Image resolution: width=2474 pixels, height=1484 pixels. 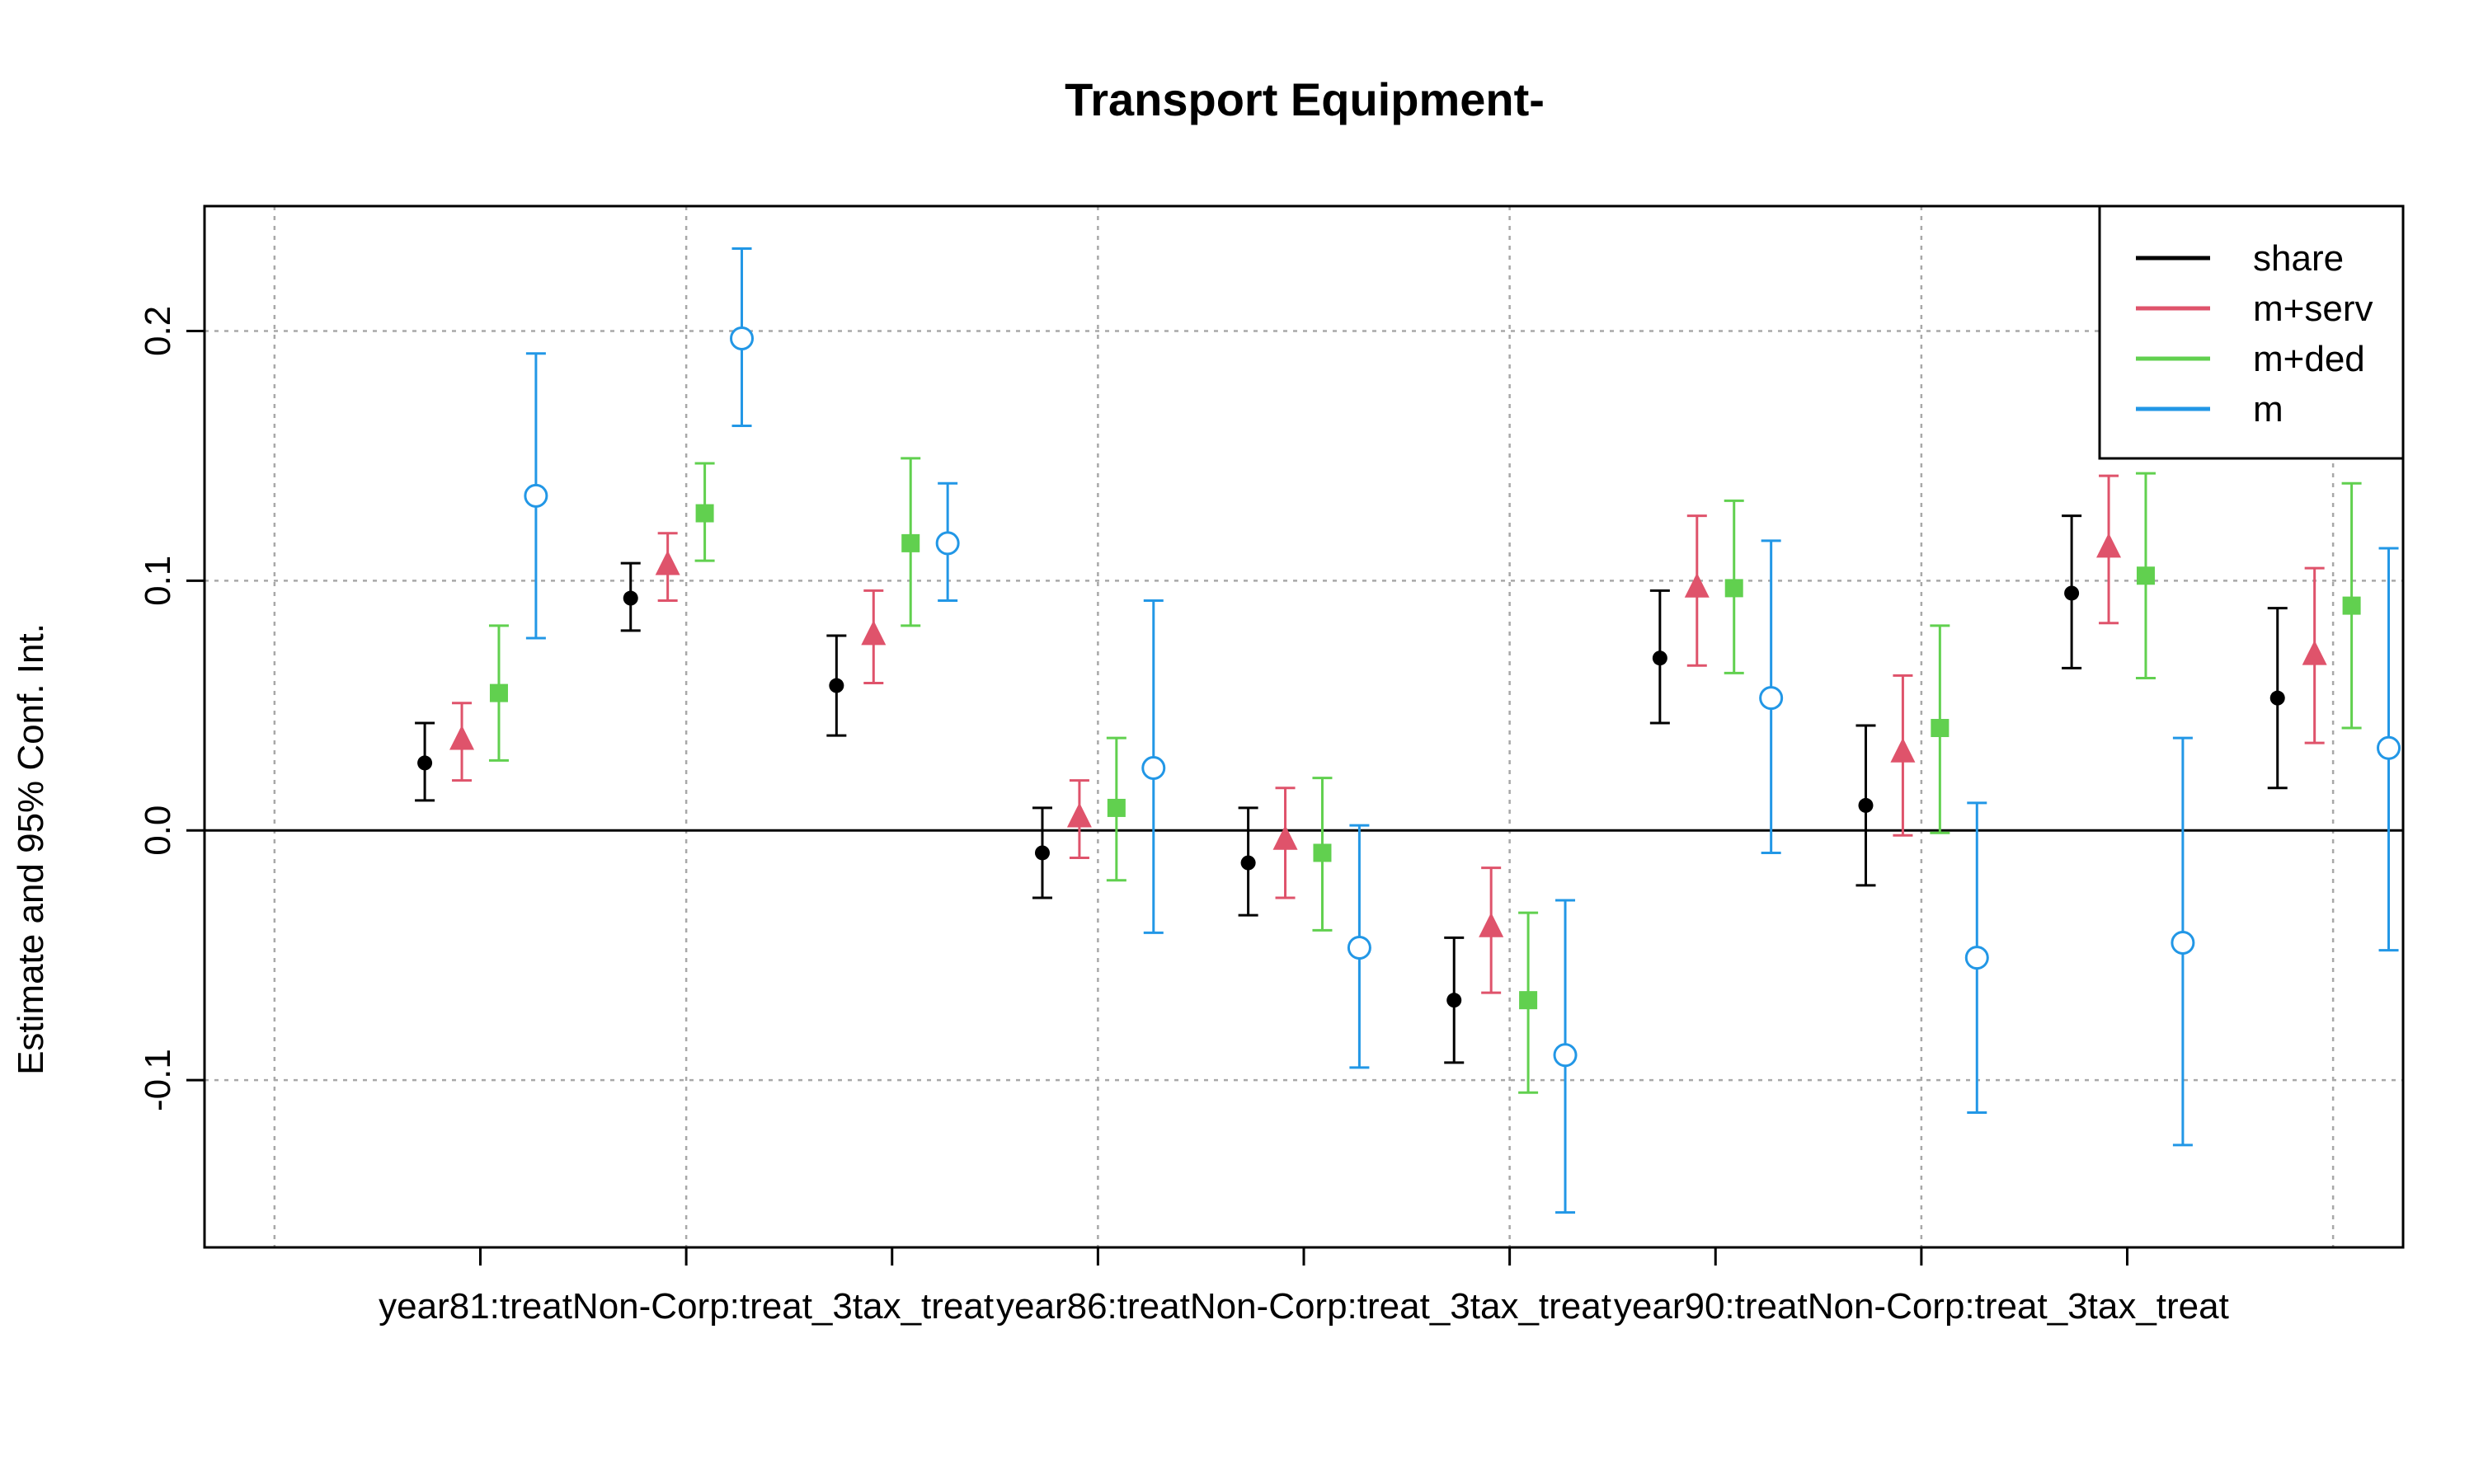 I want to click on y-tick-label: 0.0, so click(x=158, y=830).